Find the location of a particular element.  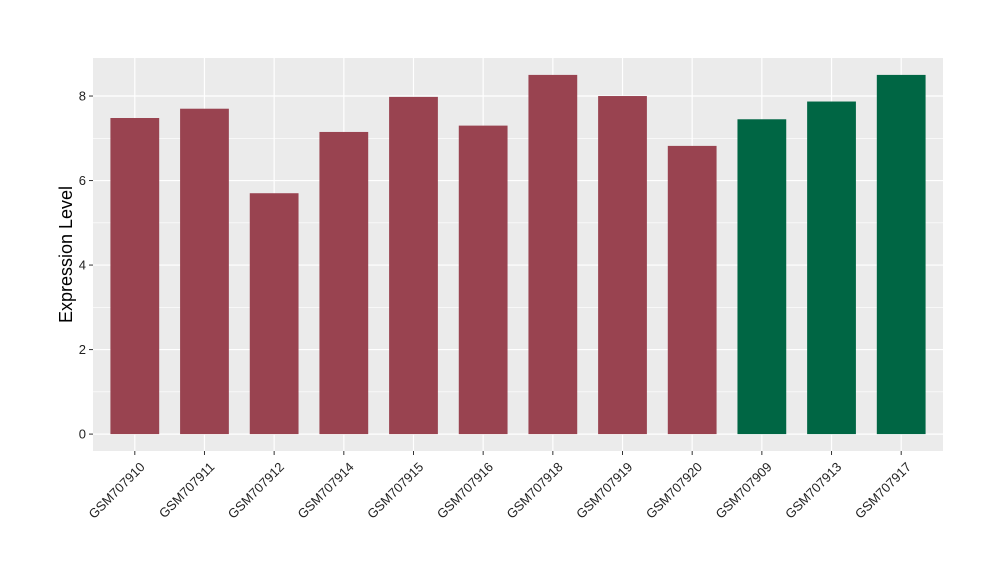

y-tick-label: 4 is located at coordinates (82, 265).